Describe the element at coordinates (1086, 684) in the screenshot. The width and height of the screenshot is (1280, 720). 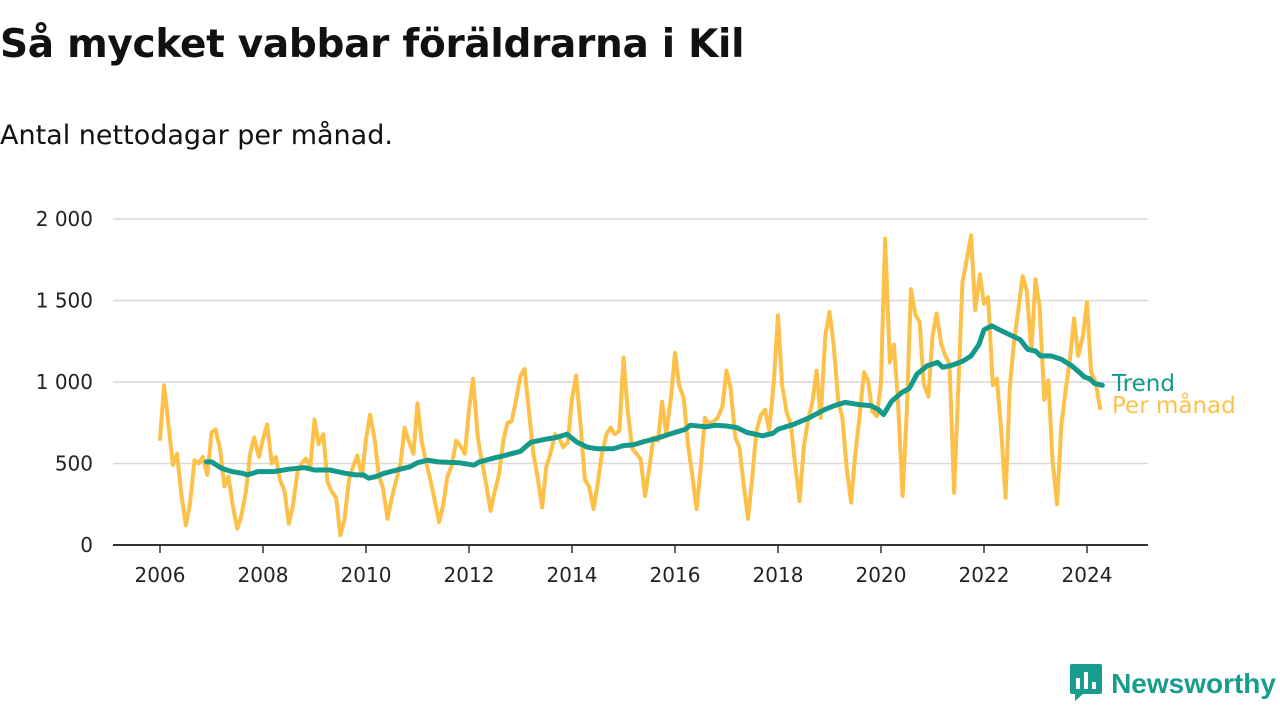
I see `newsworthy-logo-icon` at that location.